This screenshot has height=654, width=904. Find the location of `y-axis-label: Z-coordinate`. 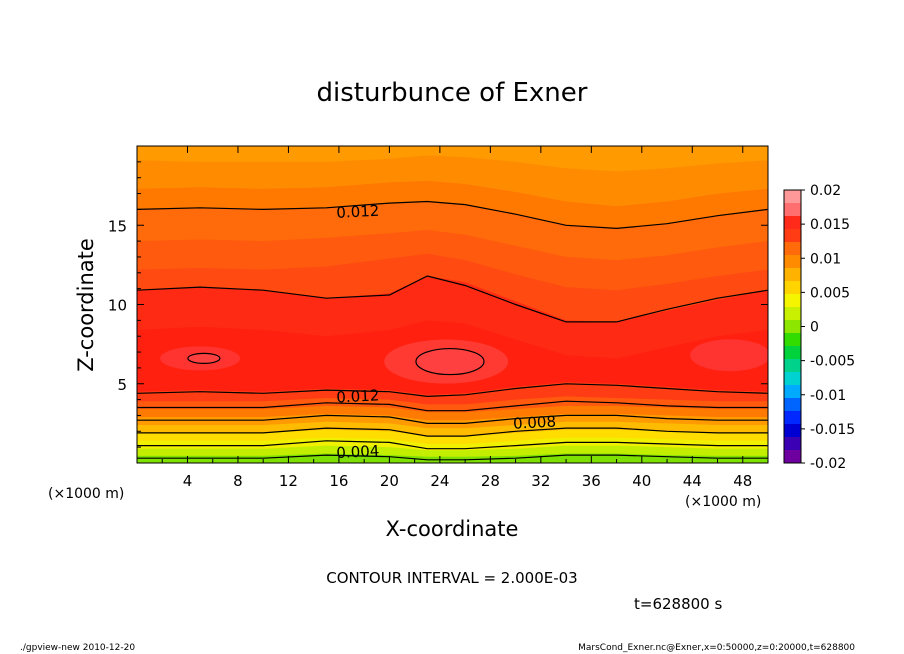

y-axis-label: Z-coordinate is located at coordinates (86, 305).